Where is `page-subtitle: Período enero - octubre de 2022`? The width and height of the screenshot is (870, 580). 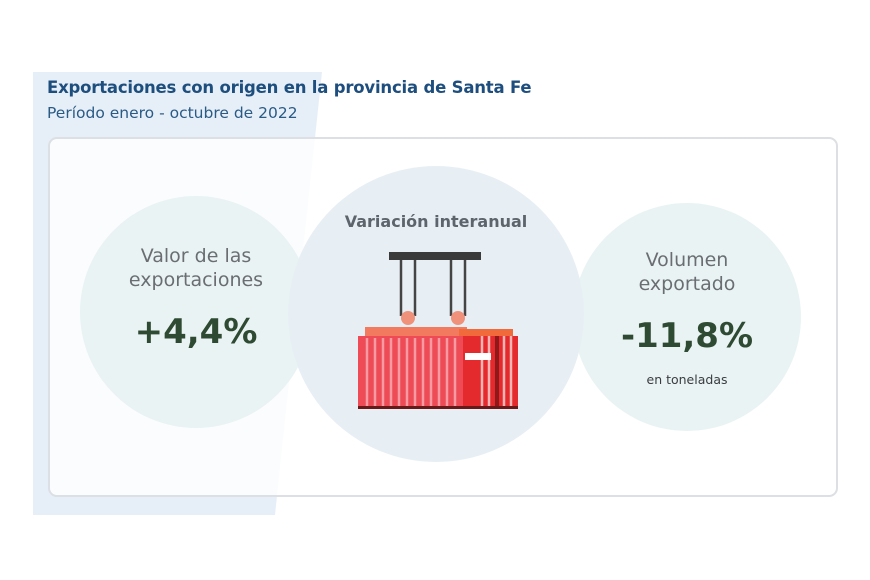
page-subtitle: Período enero - octubre de 2022 is located at coordinates (172, 113).